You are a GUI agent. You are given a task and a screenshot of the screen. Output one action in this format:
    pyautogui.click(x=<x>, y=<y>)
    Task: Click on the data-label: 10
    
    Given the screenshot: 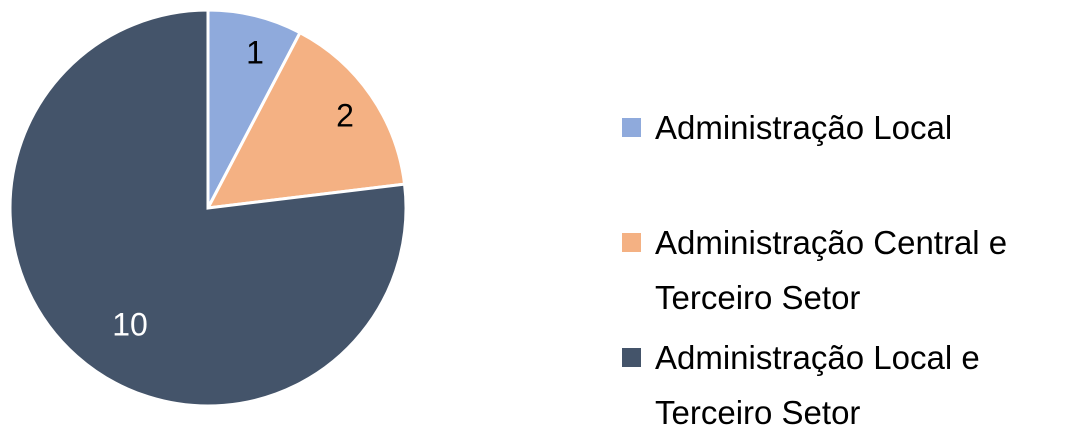 What is the action you would take?
    pyautogui.click(x=130, y=324)
    